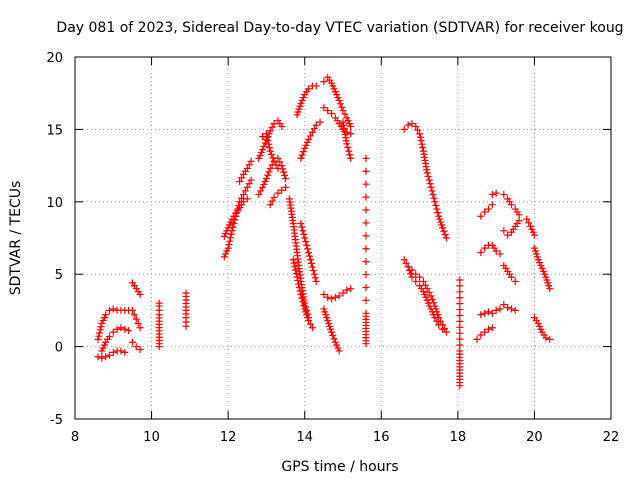 This screenshot has width=640, height=480. What do you see at coordinates (304, 437) in the screenshot?
I see `x-tick-label: 14` at bounding box center [304, 437].